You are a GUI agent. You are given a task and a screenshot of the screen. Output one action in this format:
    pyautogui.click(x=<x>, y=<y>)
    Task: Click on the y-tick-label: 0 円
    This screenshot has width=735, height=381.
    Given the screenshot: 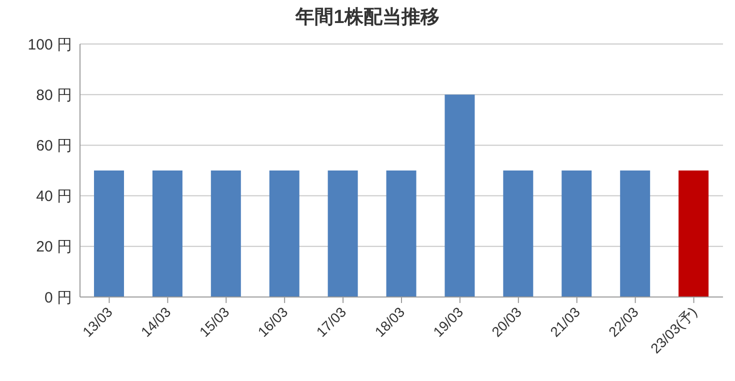 What is the action you would take?
    pyautogui.click(x=58, y=297)
    